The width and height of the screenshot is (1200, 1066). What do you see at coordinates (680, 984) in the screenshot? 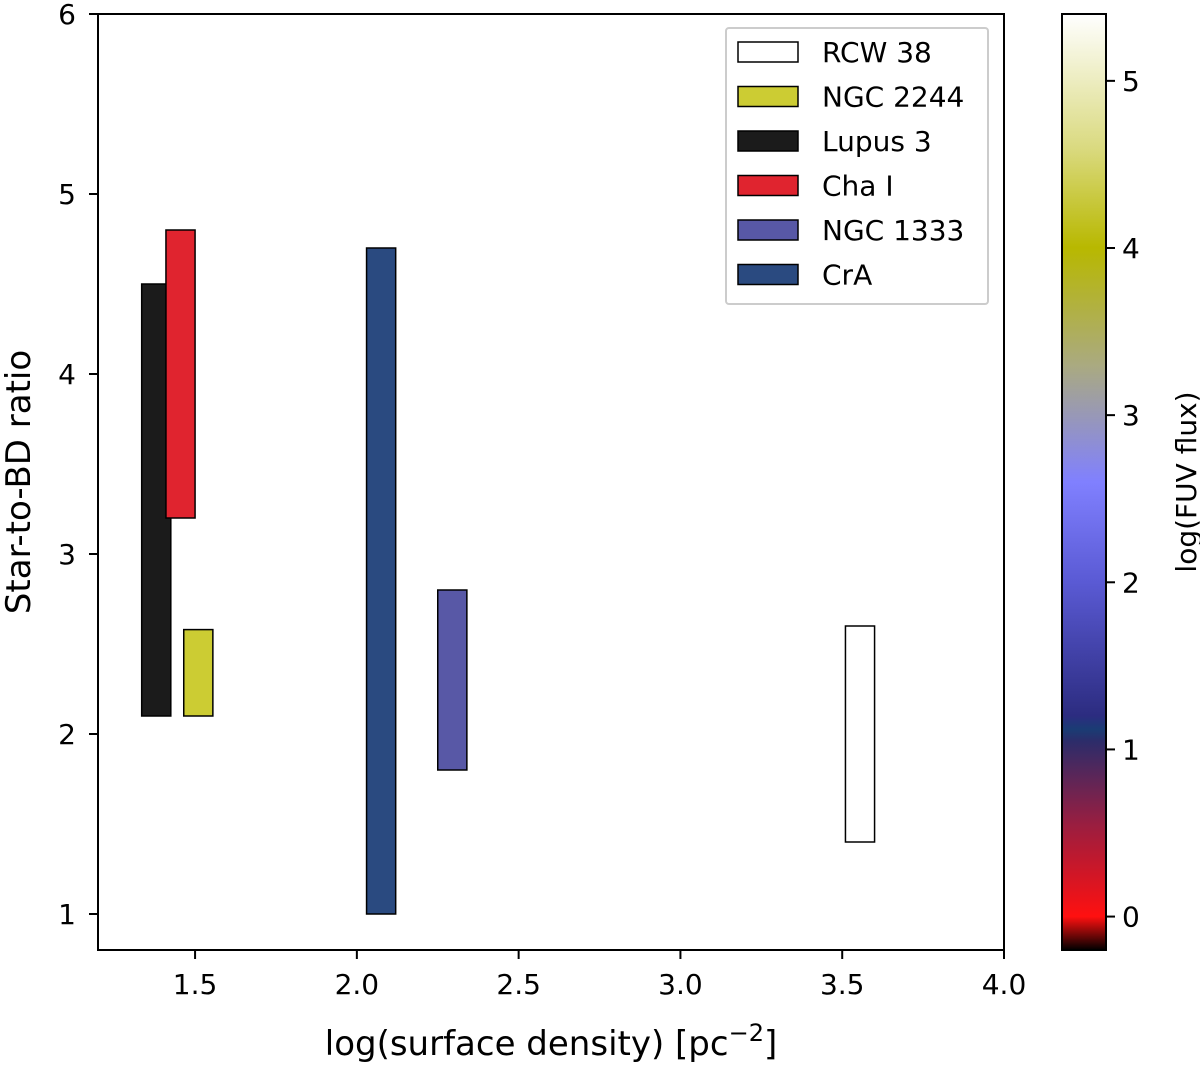
I see `x-tick-label: 3.0` at bounding box center [680, 984].